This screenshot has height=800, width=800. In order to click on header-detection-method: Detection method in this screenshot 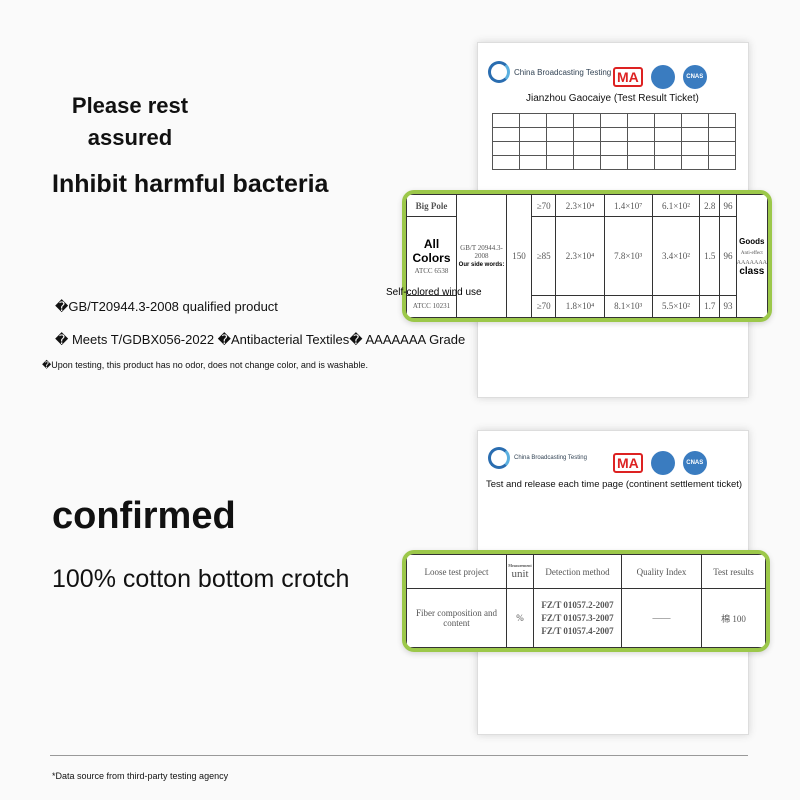, I will do `click(577, 571)`.